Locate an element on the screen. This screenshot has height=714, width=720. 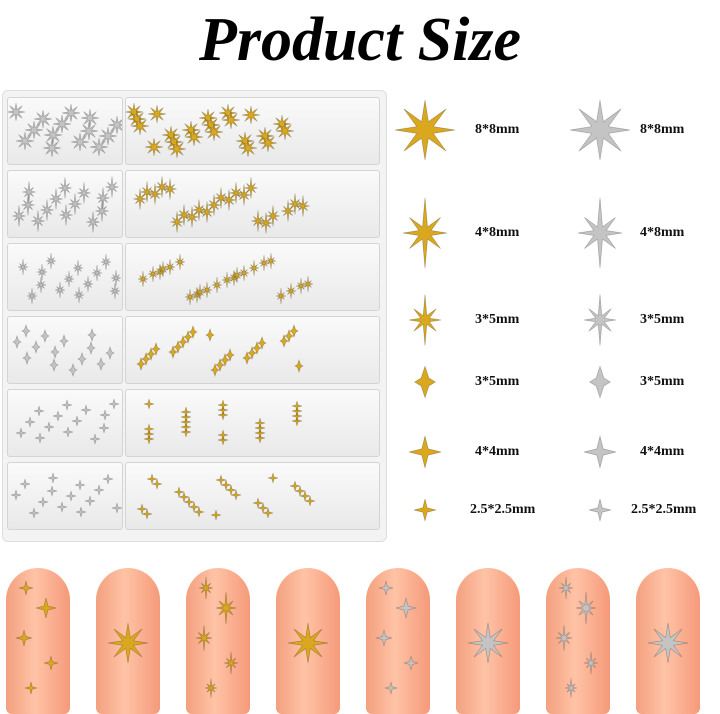
silver-compartments is located at coordinates (65, 316).